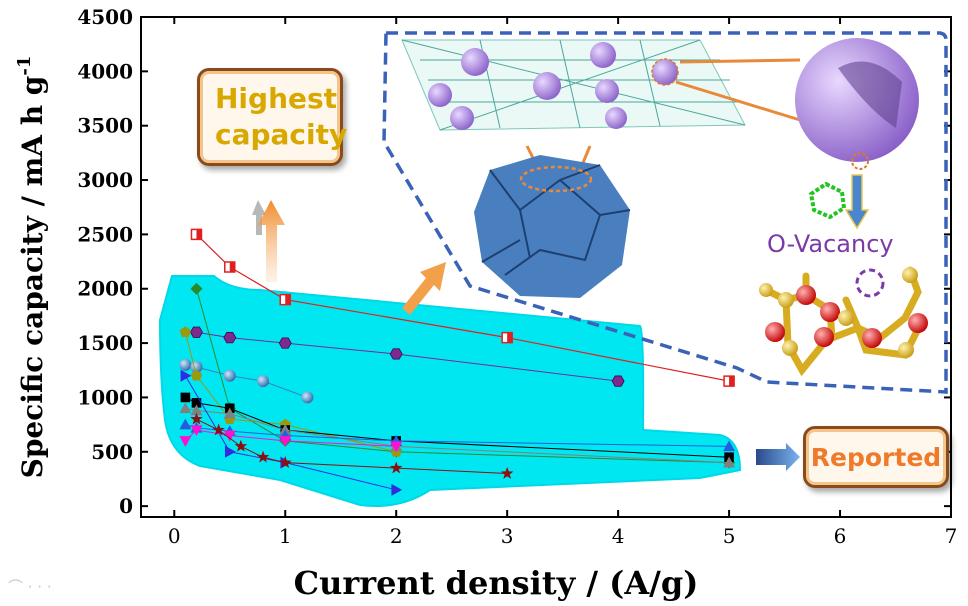 The height and width of the screenshot is (606, 968). Describe the element at coordinates (843, 321) in the screenshot. I see `molecule-illustration` at that location.